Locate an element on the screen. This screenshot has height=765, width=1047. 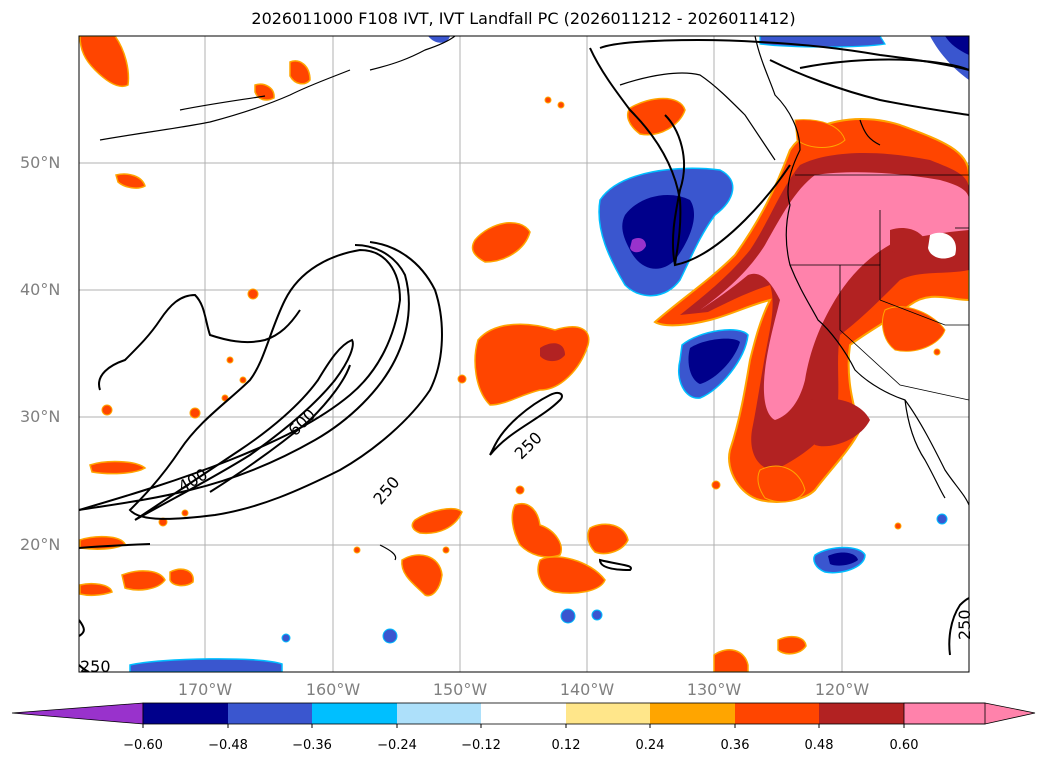
colorbar-tick: 0.12 is located at coordinates (566, 745).